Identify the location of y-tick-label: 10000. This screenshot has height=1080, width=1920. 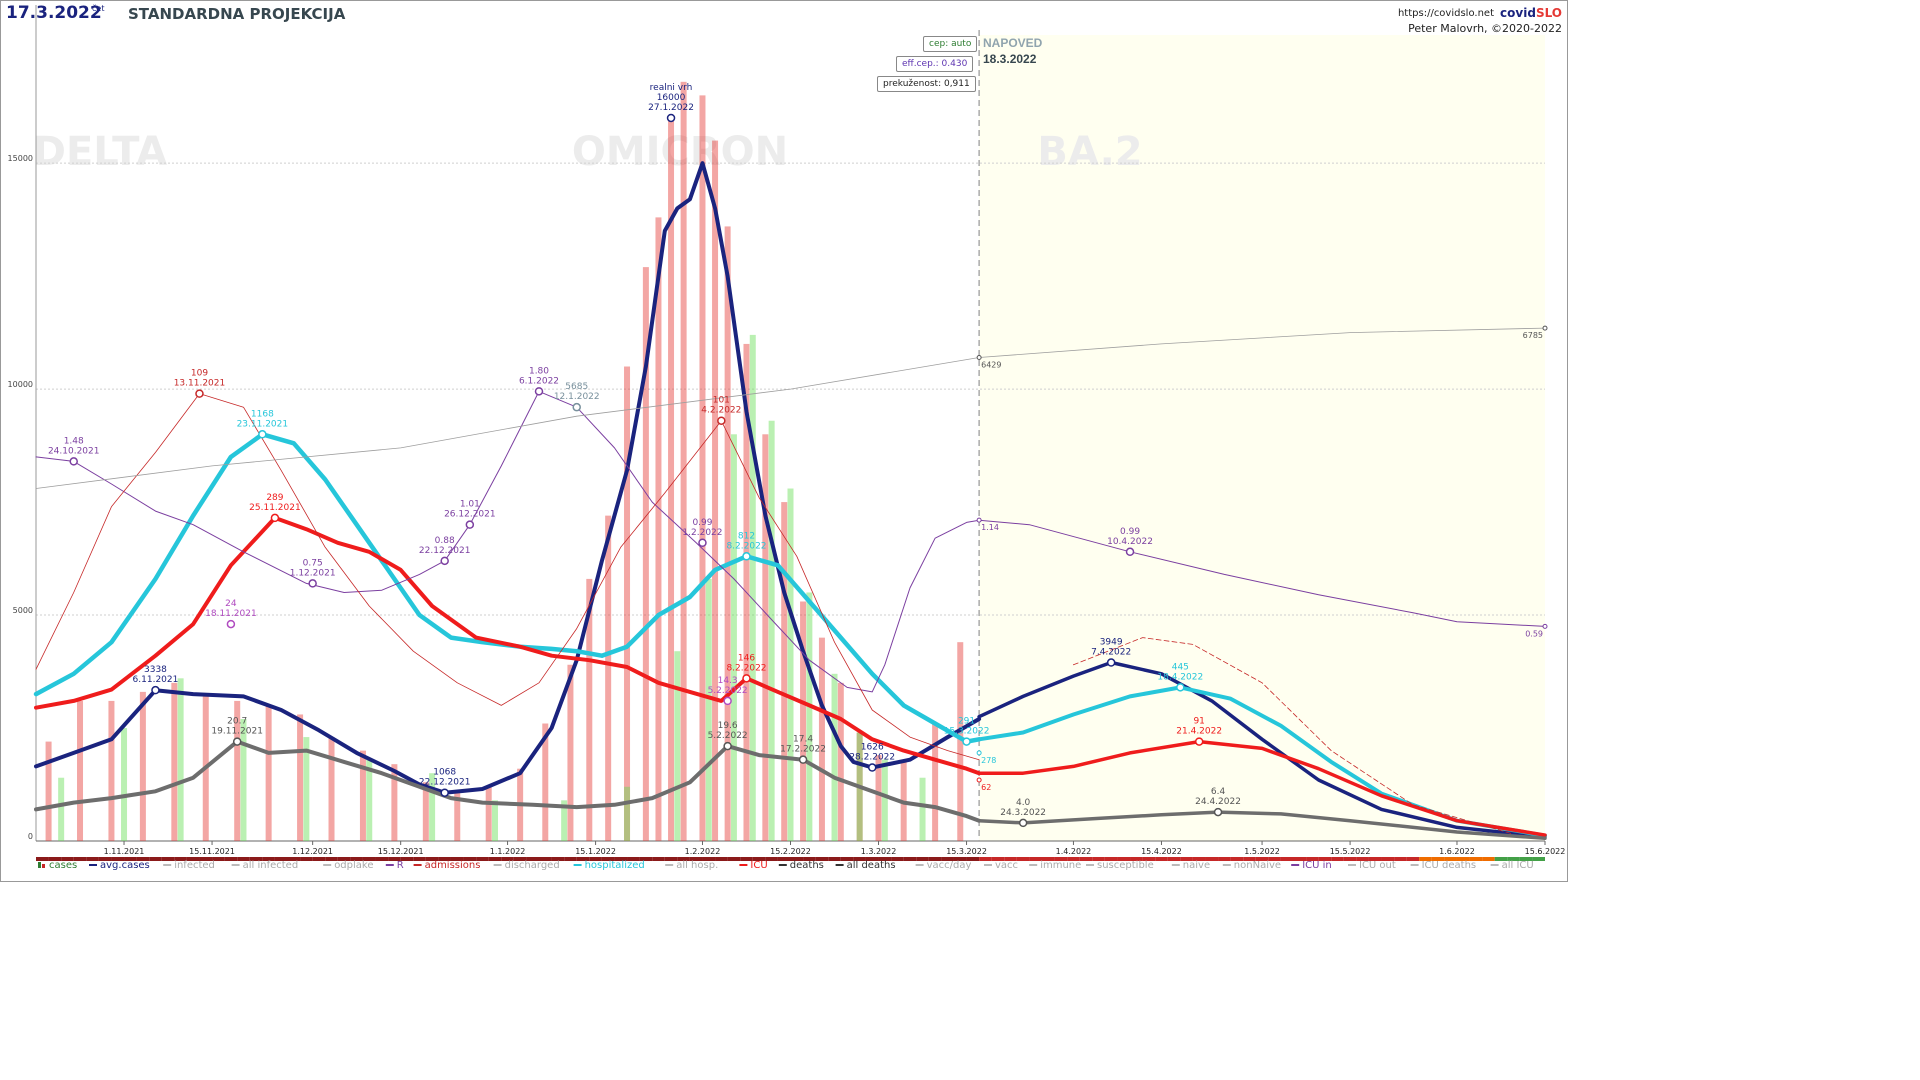
(20, 384).